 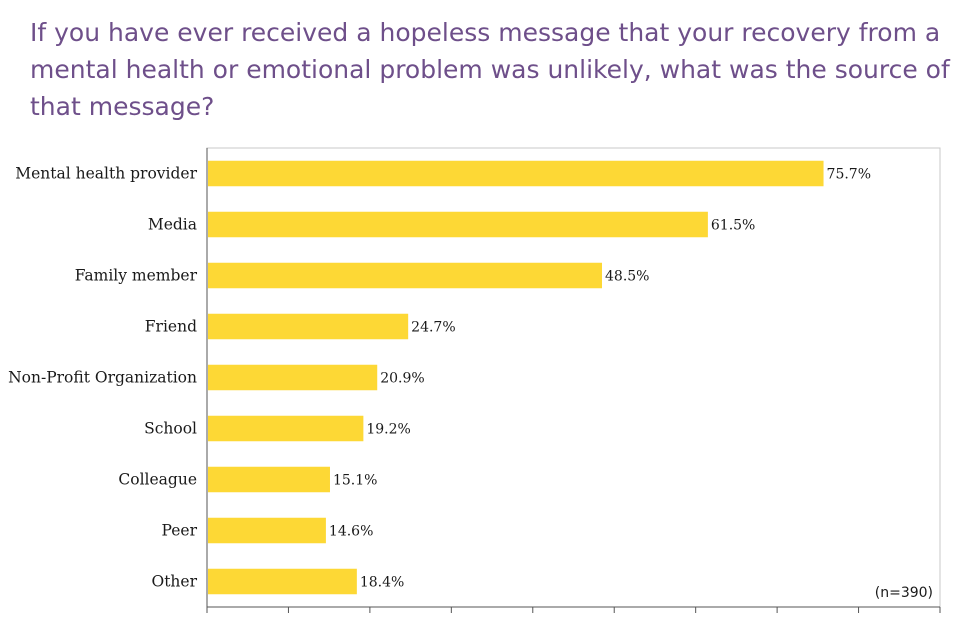 I want to click on data-label: 61.5%, so click(x=733, y=226).